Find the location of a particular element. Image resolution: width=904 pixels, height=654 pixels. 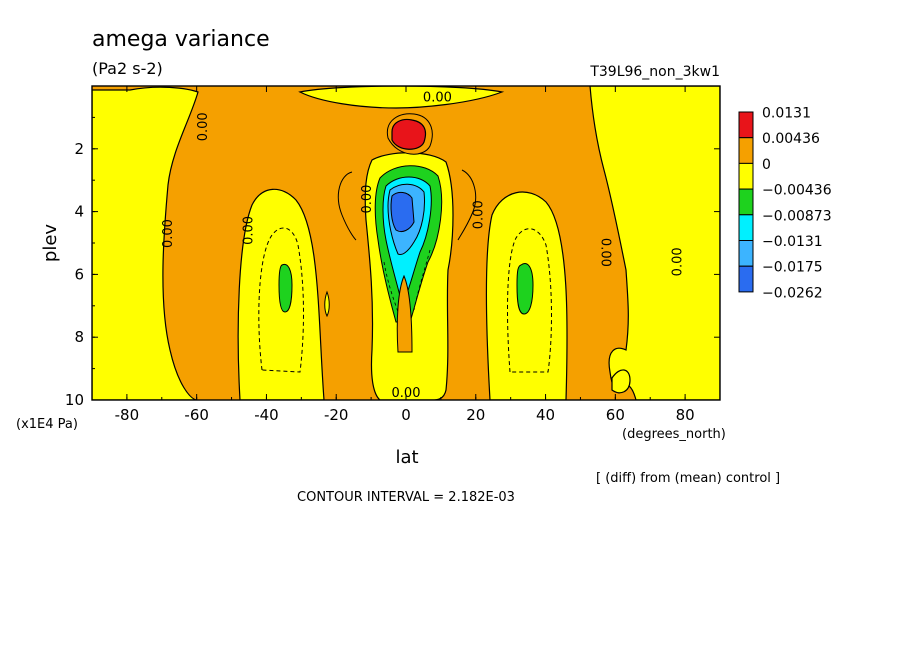

x-tick-label: -20 is located at coordinates (336, 415).